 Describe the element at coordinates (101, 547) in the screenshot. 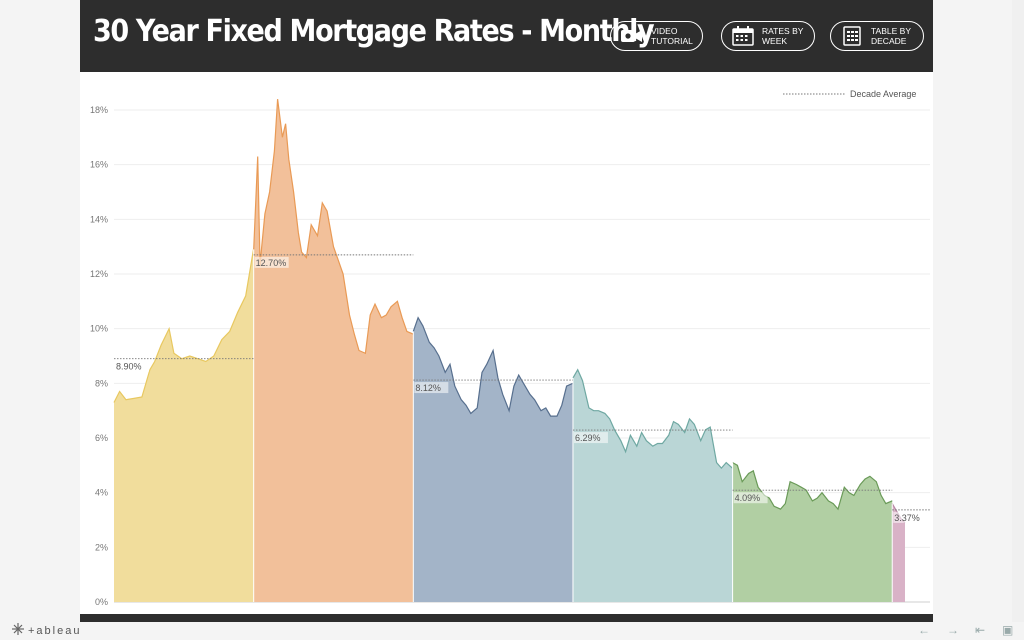

I see `y-tick-label: 2%` at that location.